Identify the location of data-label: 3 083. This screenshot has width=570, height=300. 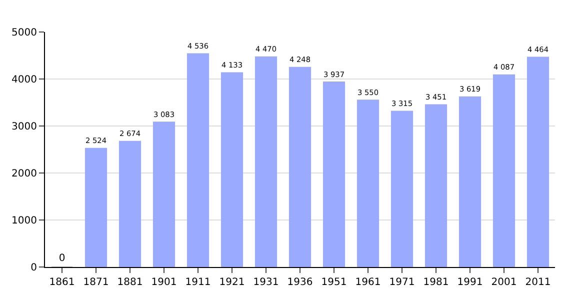
(164, 114).